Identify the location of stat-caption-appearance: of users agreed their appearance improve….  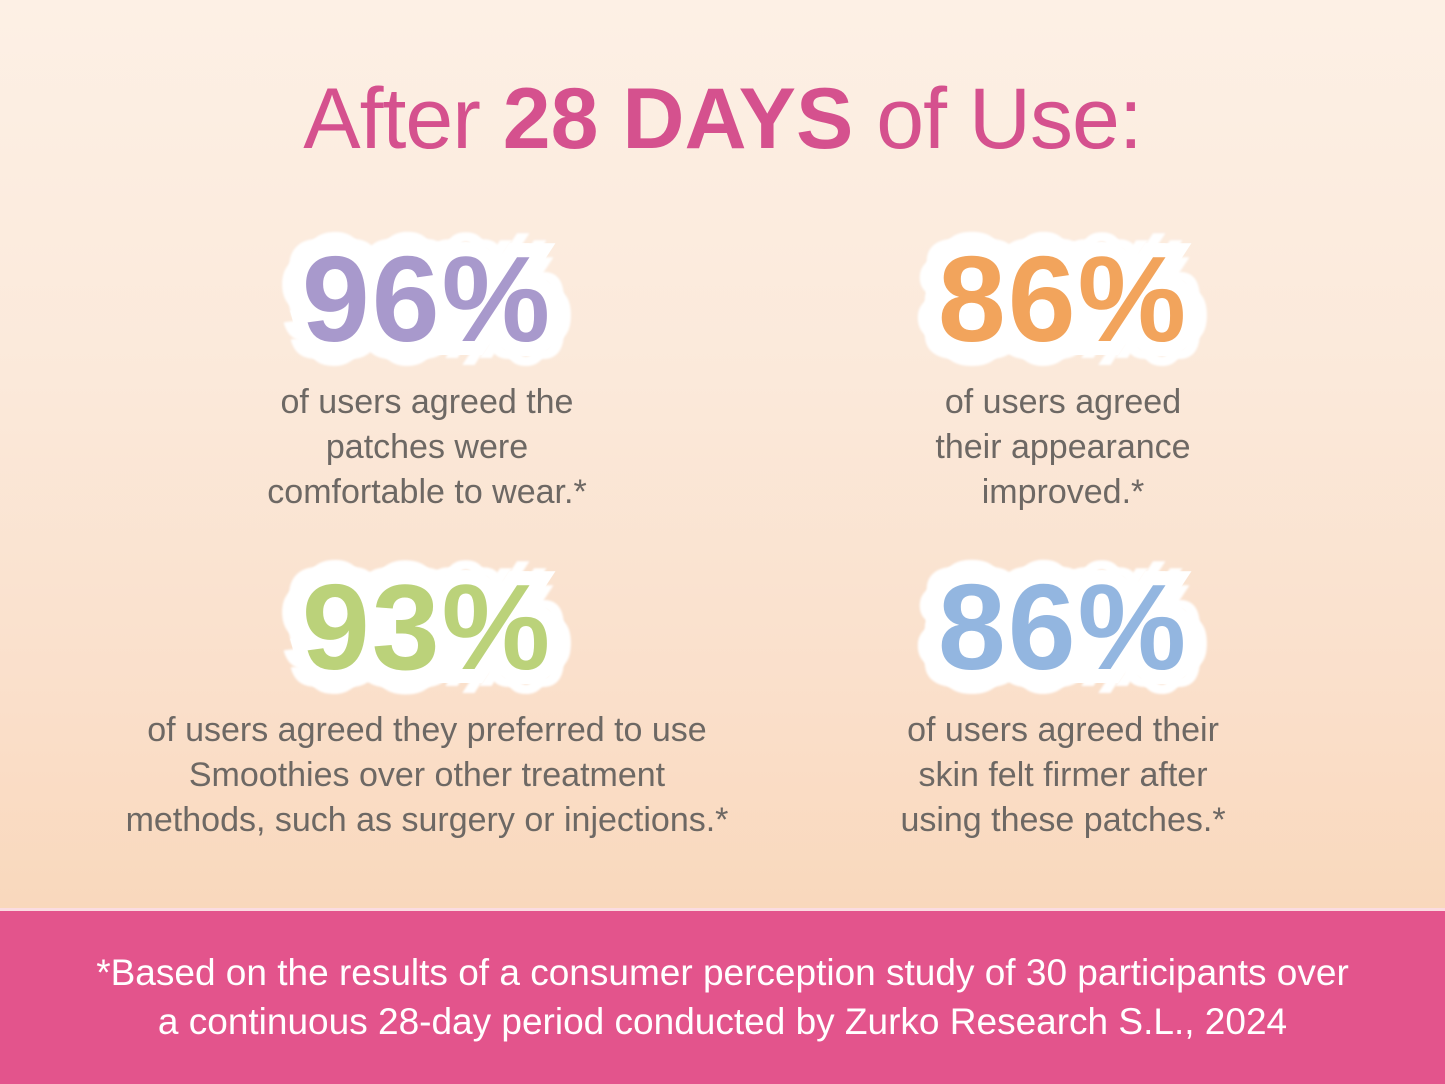
(1062, 447).